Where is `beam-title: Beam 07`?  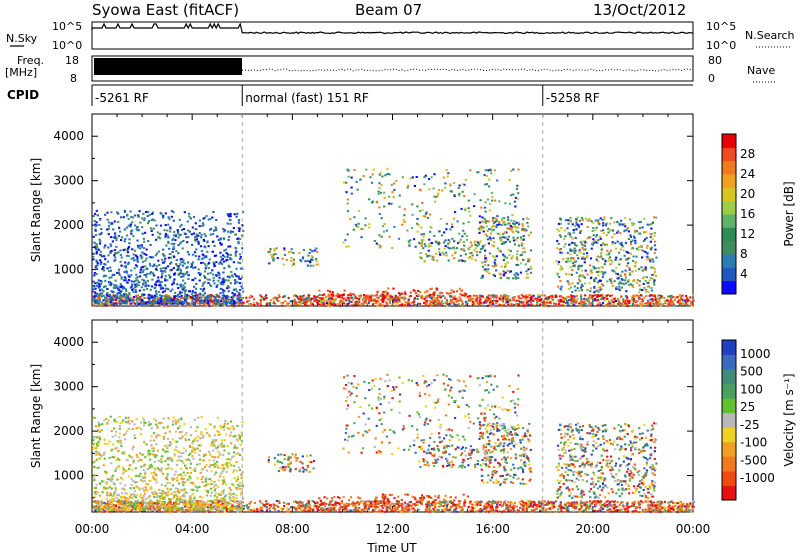 beam-title: Beam 07 is located at coordinates (388, 10).